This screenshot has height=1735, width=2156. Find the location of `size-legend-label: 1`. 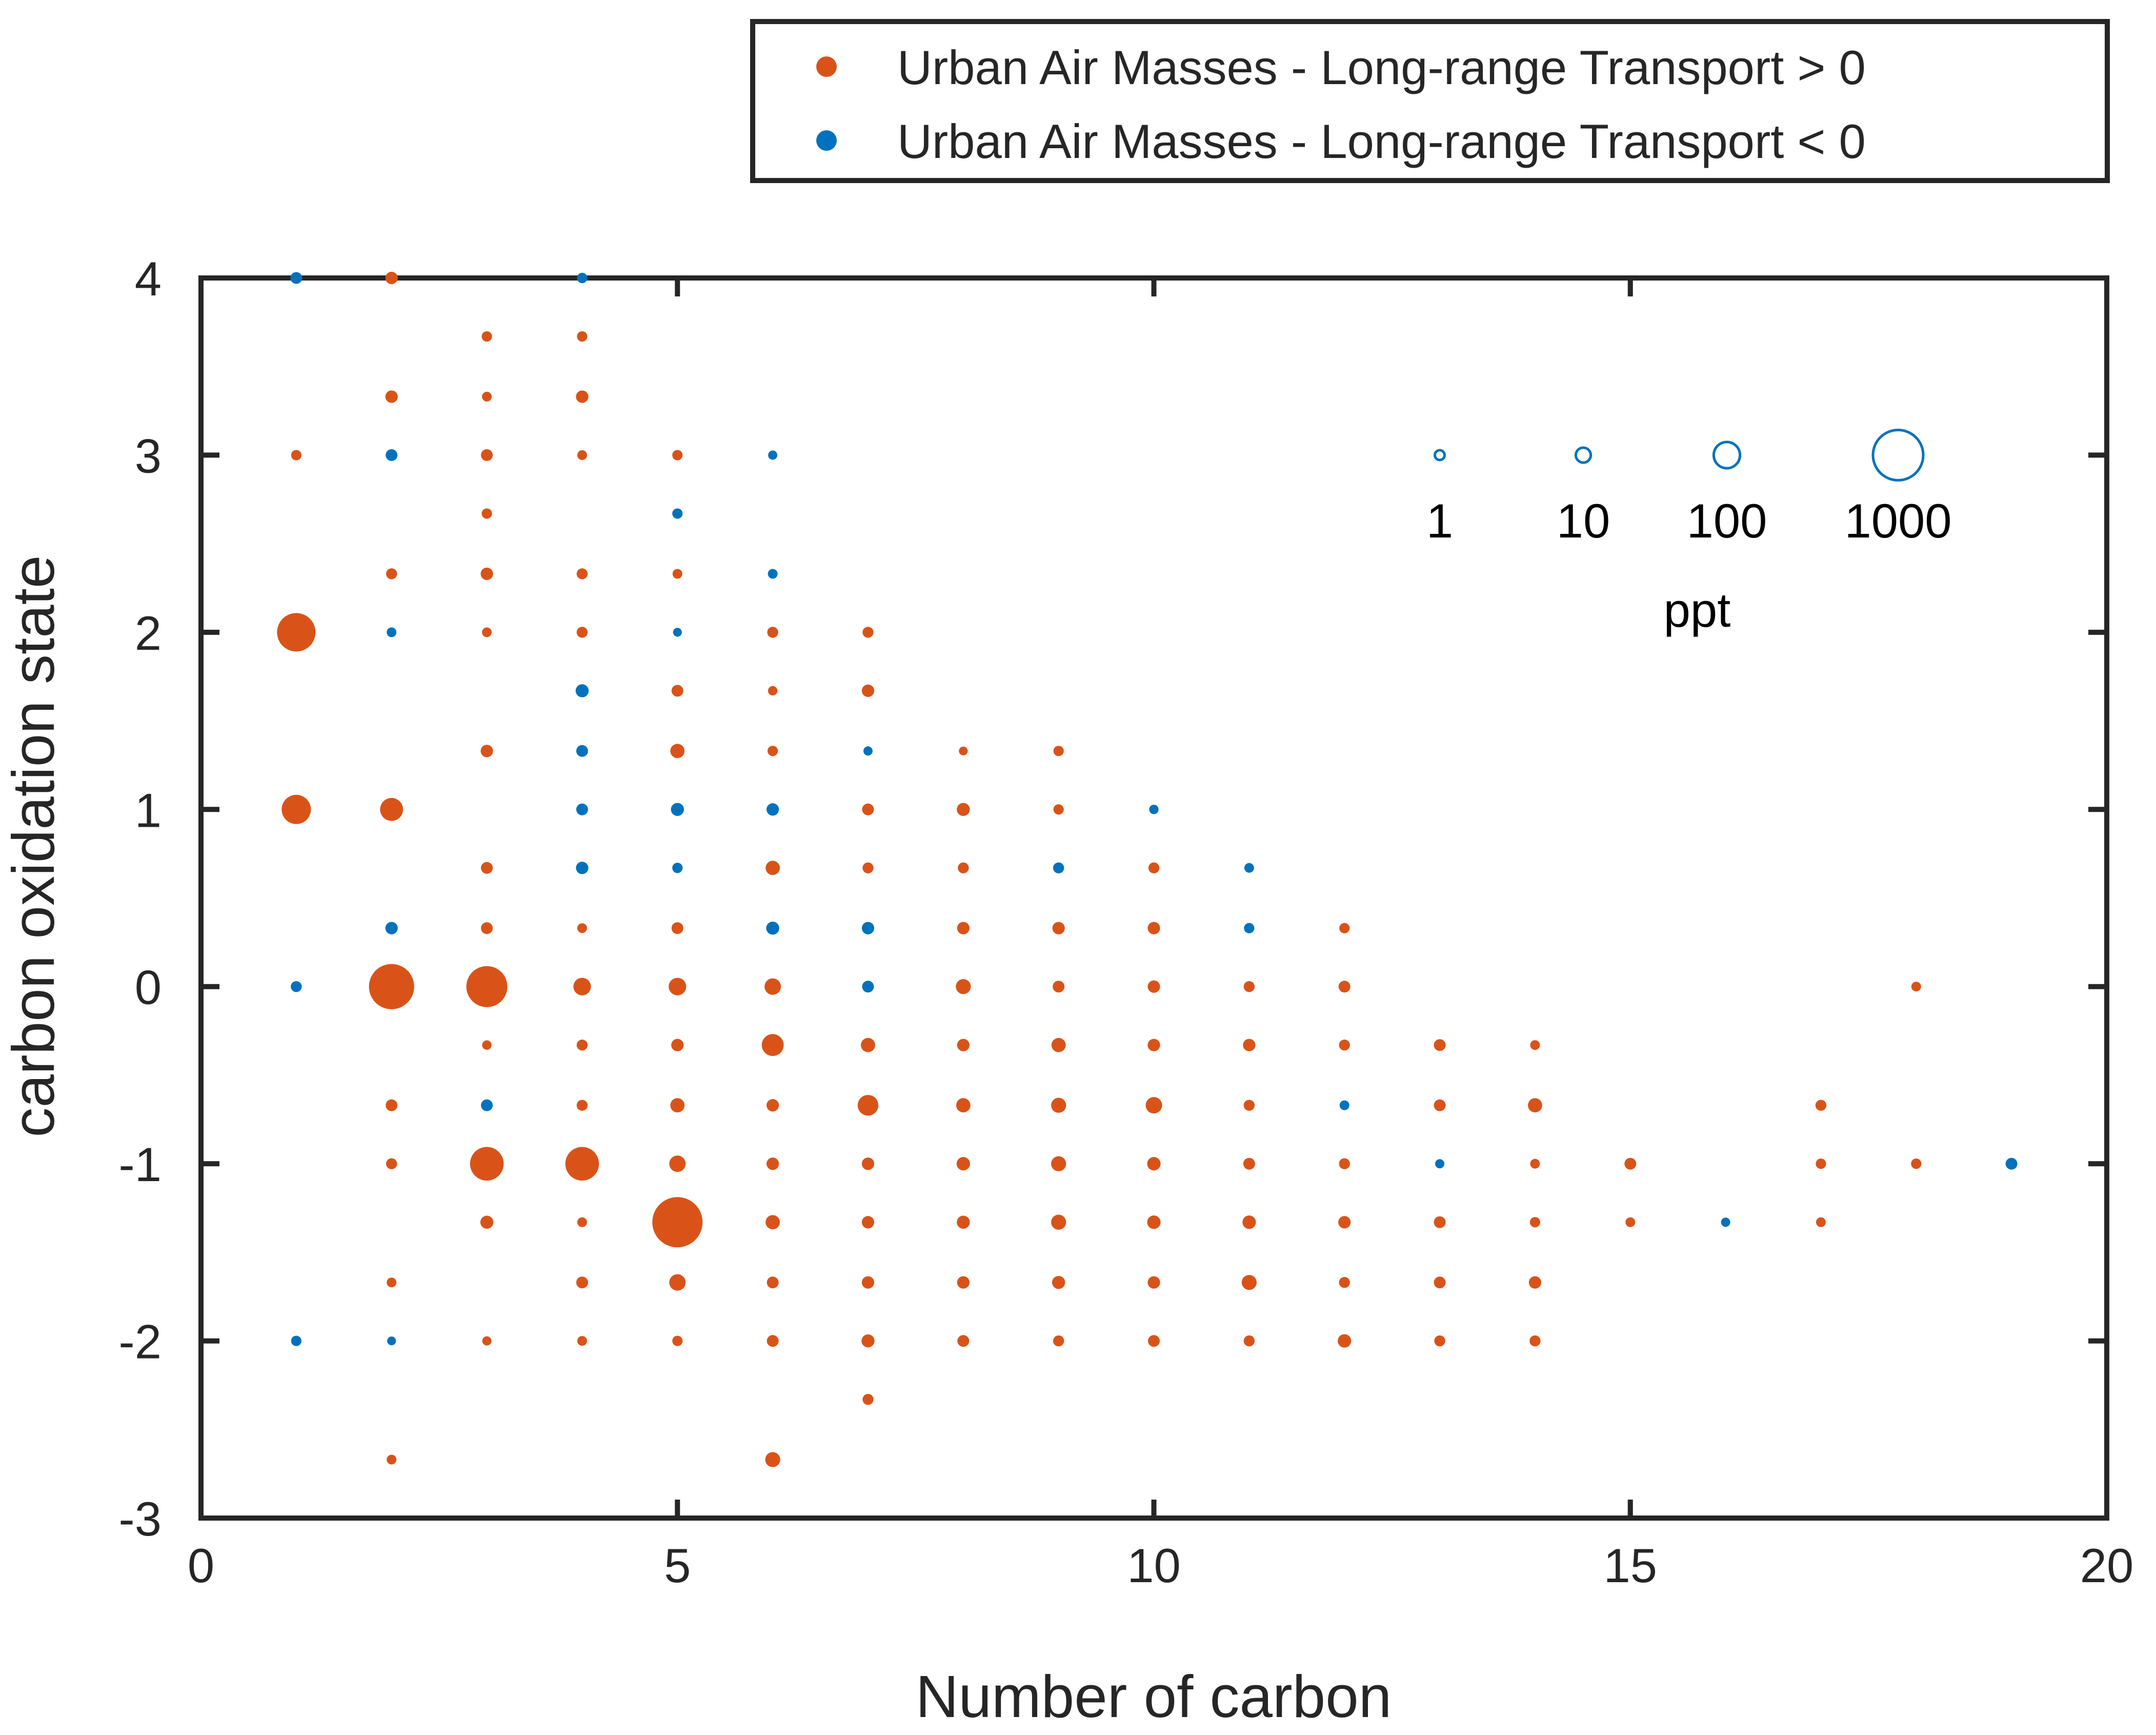

size-legend-label: 1 is located at coordinates (1439, 521).